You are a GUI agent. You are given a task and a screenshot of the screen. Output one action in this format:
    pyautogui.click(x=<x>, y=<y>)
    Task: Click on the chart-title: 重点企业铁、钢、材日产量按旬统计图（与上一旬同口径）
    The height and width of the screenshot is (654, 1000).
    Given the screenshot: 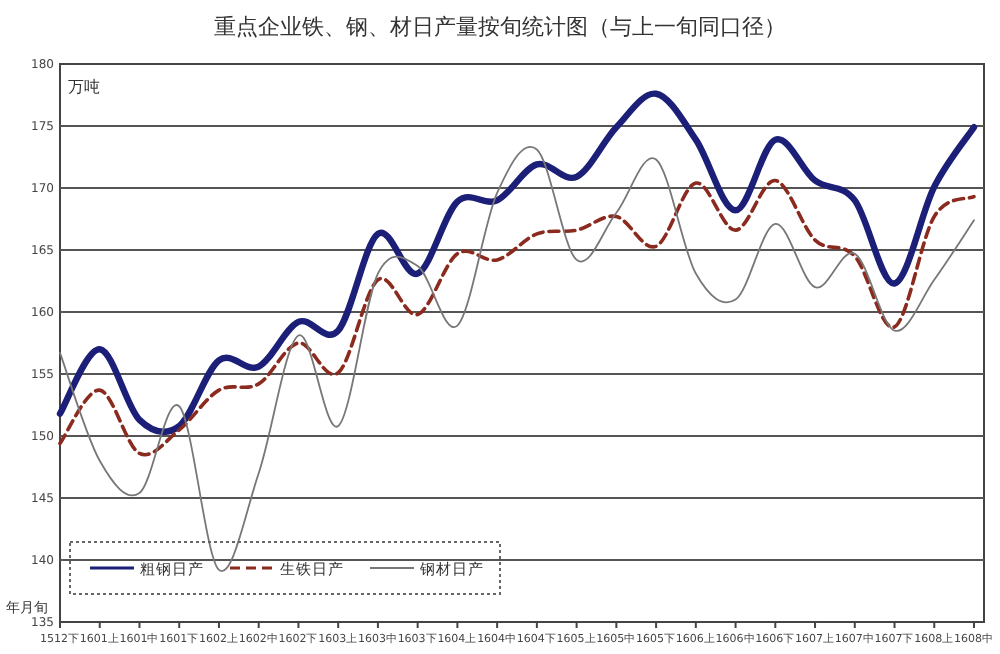 What is the action you would take?
    pyautogui.click(x=500, y=27)
    